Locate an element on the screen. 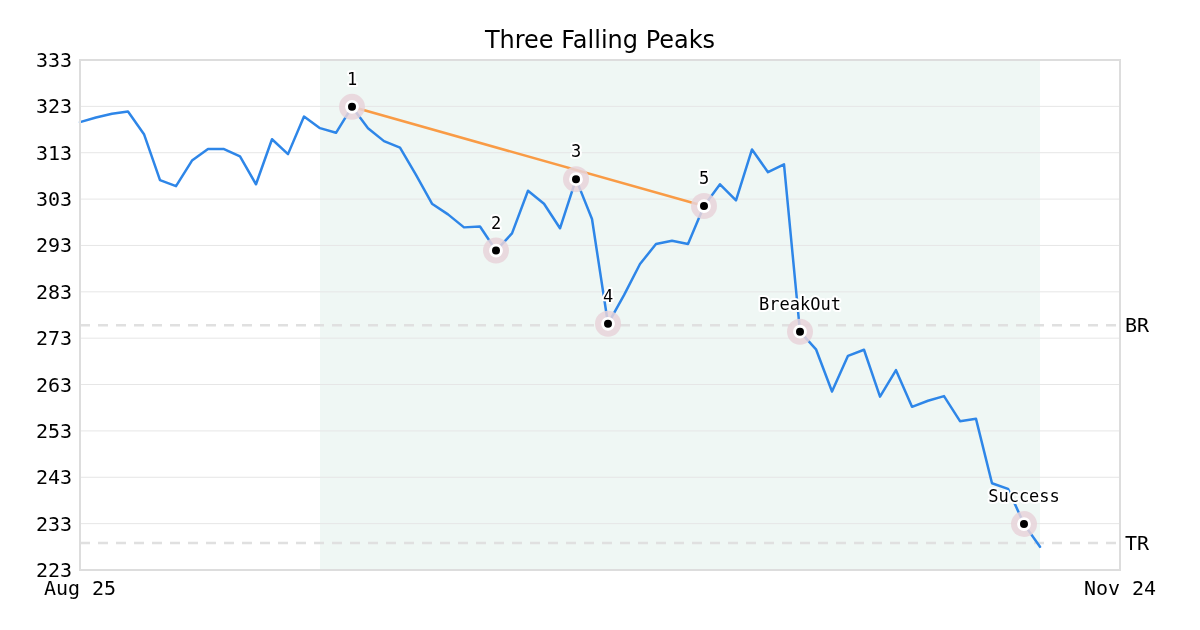 Image resolution: width=1200 pixels, height=630 pixels. y-tick-label: 313 is located at coordinates (53, 152).